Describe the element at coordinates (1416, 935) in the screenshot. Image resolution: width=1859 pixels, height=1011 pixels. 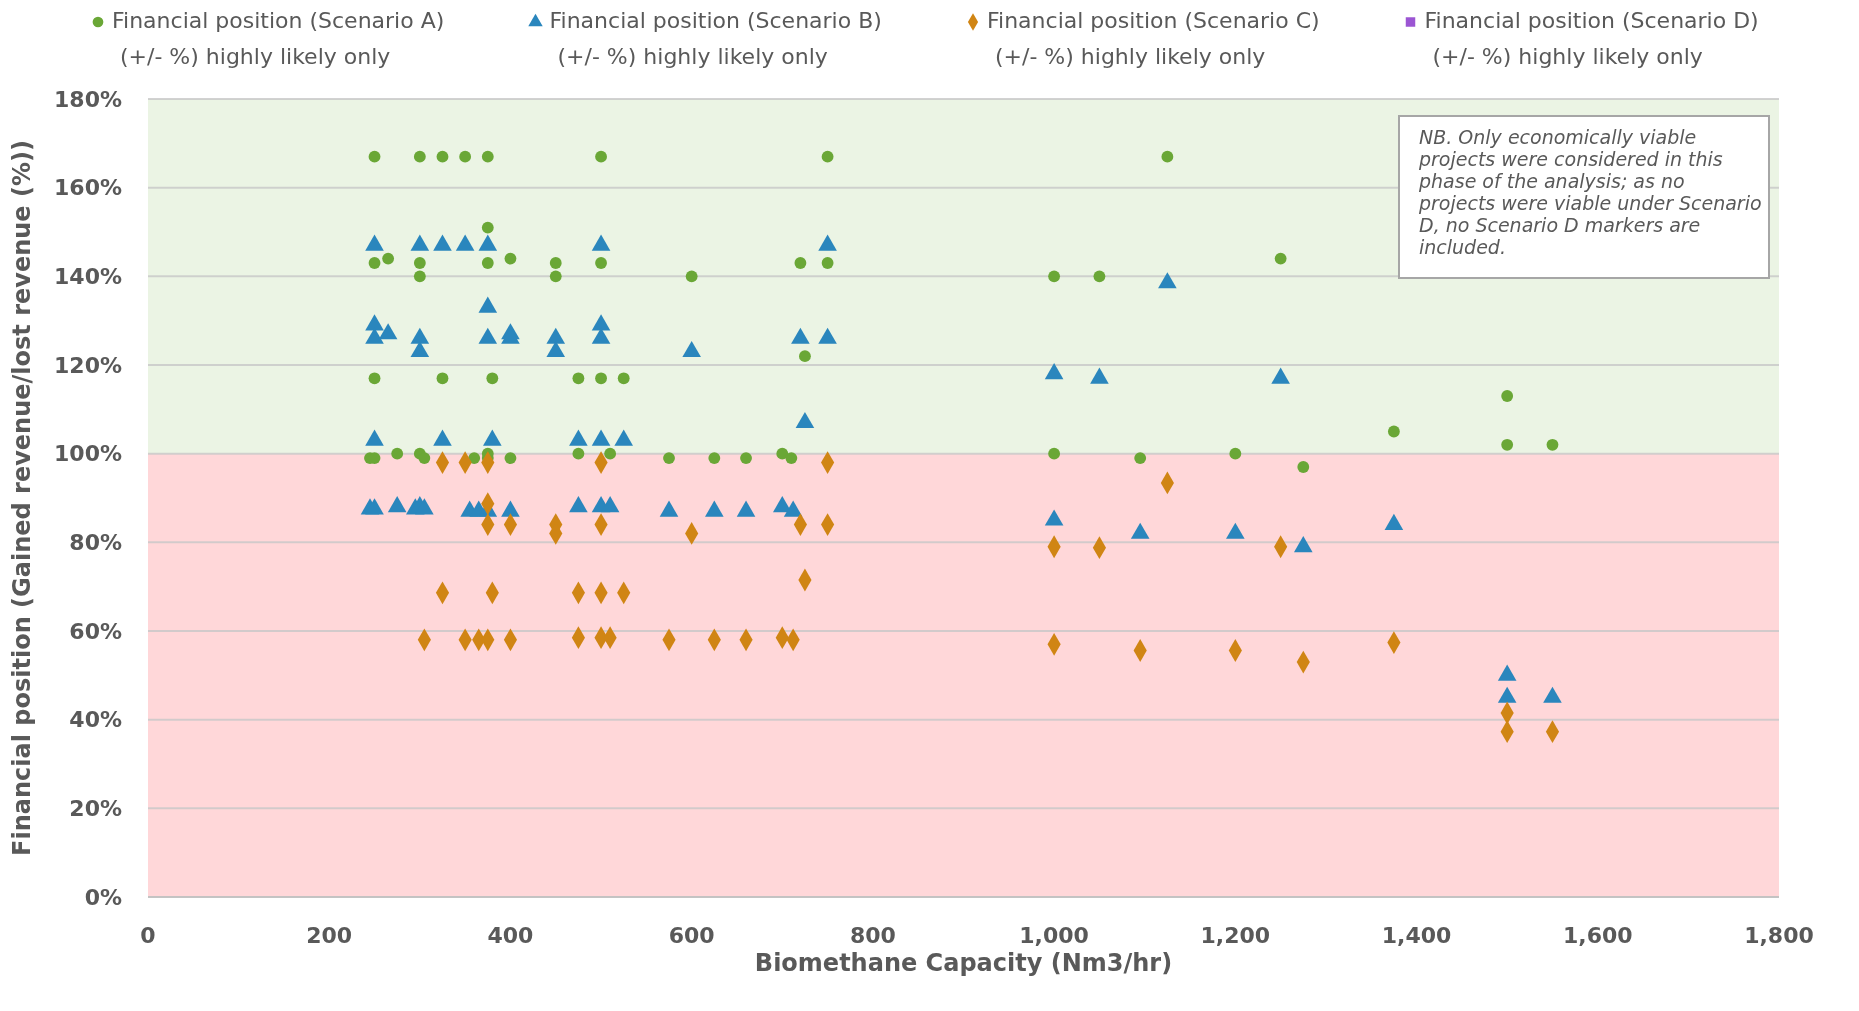
I see `x-tick-label: 1,400` at that location.